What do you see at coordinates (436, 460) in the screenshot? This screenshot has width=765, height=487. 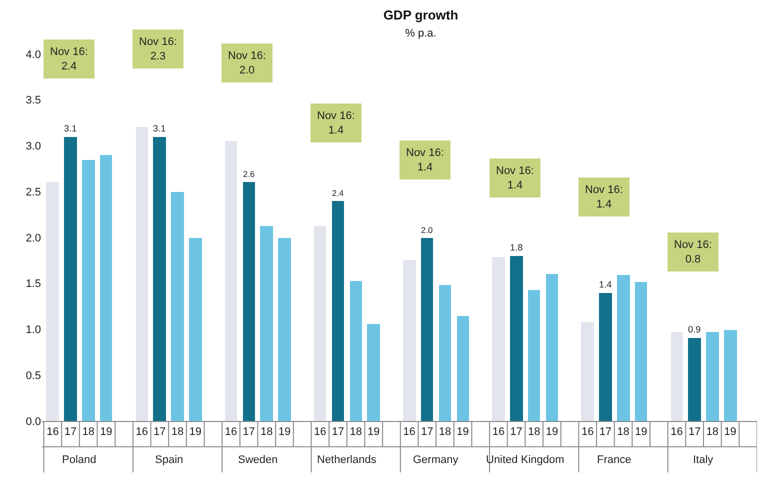 I see `x-tick-label: Germany` at bounding box center [436, 460].